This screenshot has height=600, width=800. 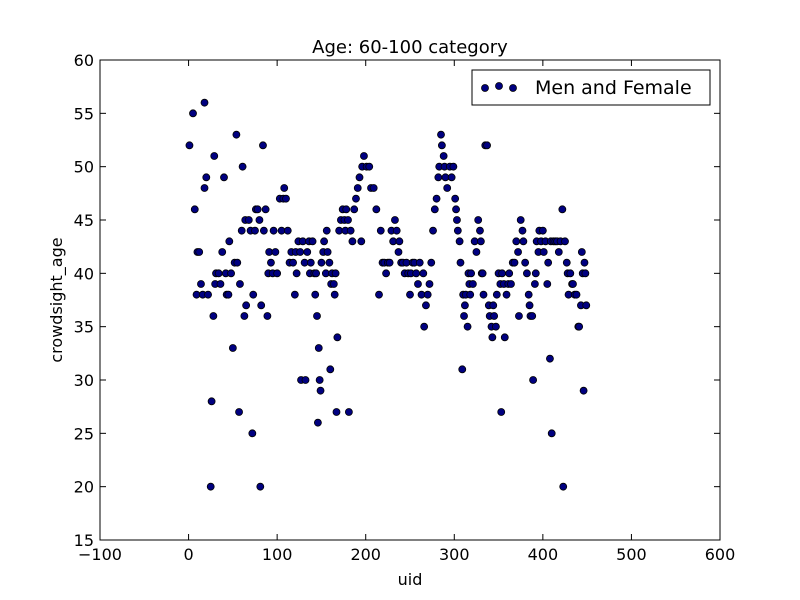 I want to click on y-tick-label: 35, so click(x=84, y=327).